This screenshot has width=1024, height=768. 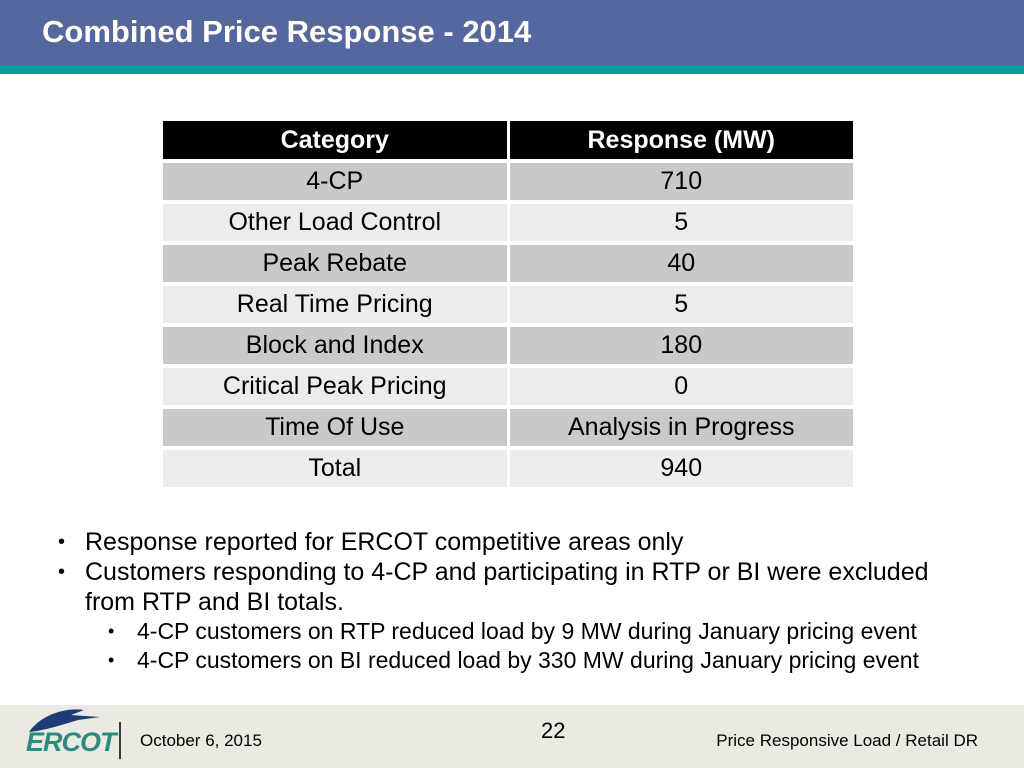 What do you see at coordinates (508, 468) in the screenshot?
I see `table-row: Total 940` at bounding box center [508, 468].